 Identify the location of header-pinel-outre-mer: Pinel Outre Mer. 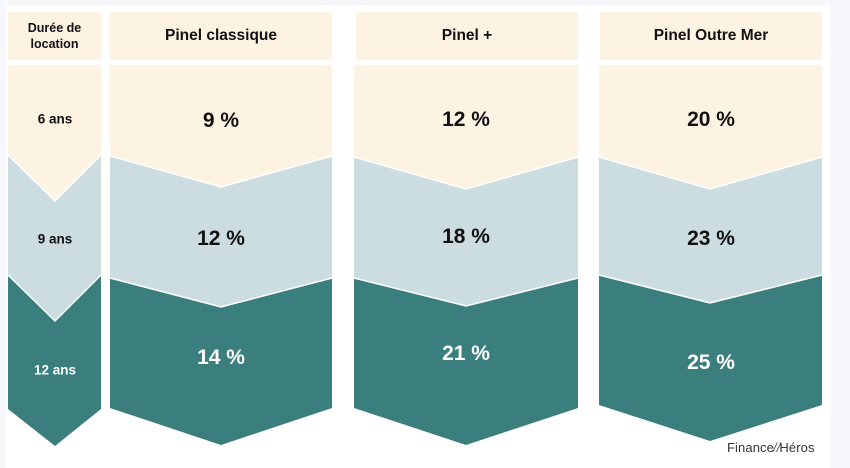
(711, 35).